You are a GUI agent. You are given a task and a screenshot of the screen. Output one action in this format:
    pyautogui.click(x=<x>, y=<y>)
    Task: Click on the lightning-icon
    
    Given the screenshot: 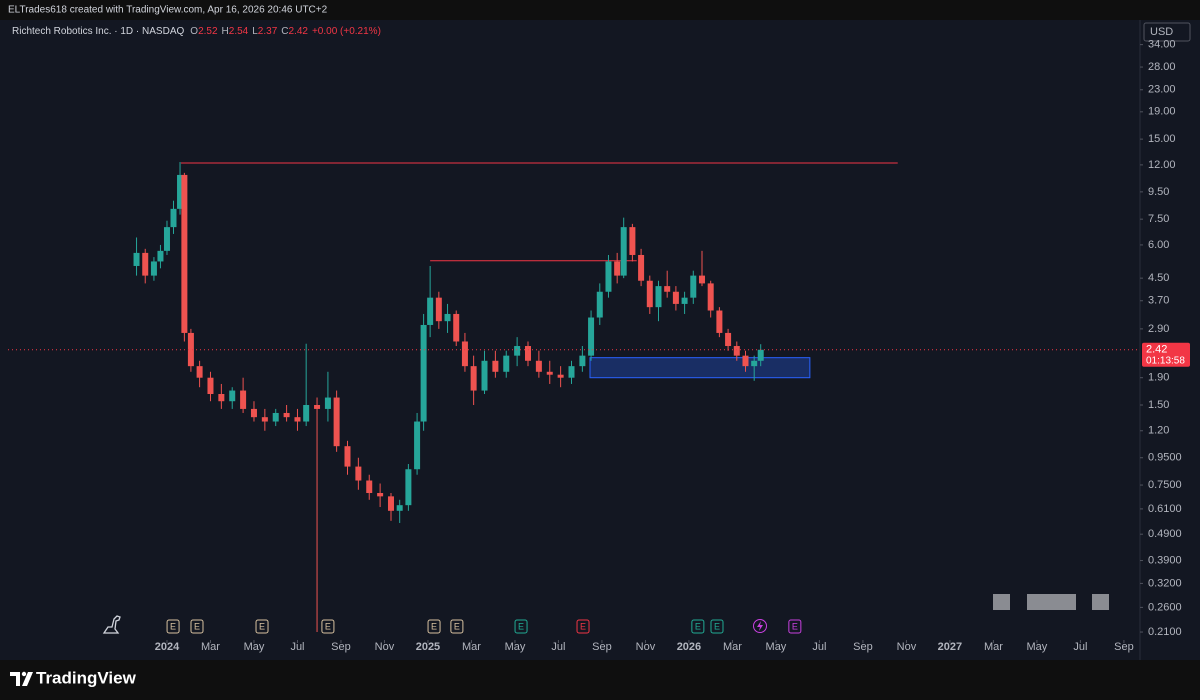 What is the action you would take?
    pyautogui.click(x=760, y=626)
    